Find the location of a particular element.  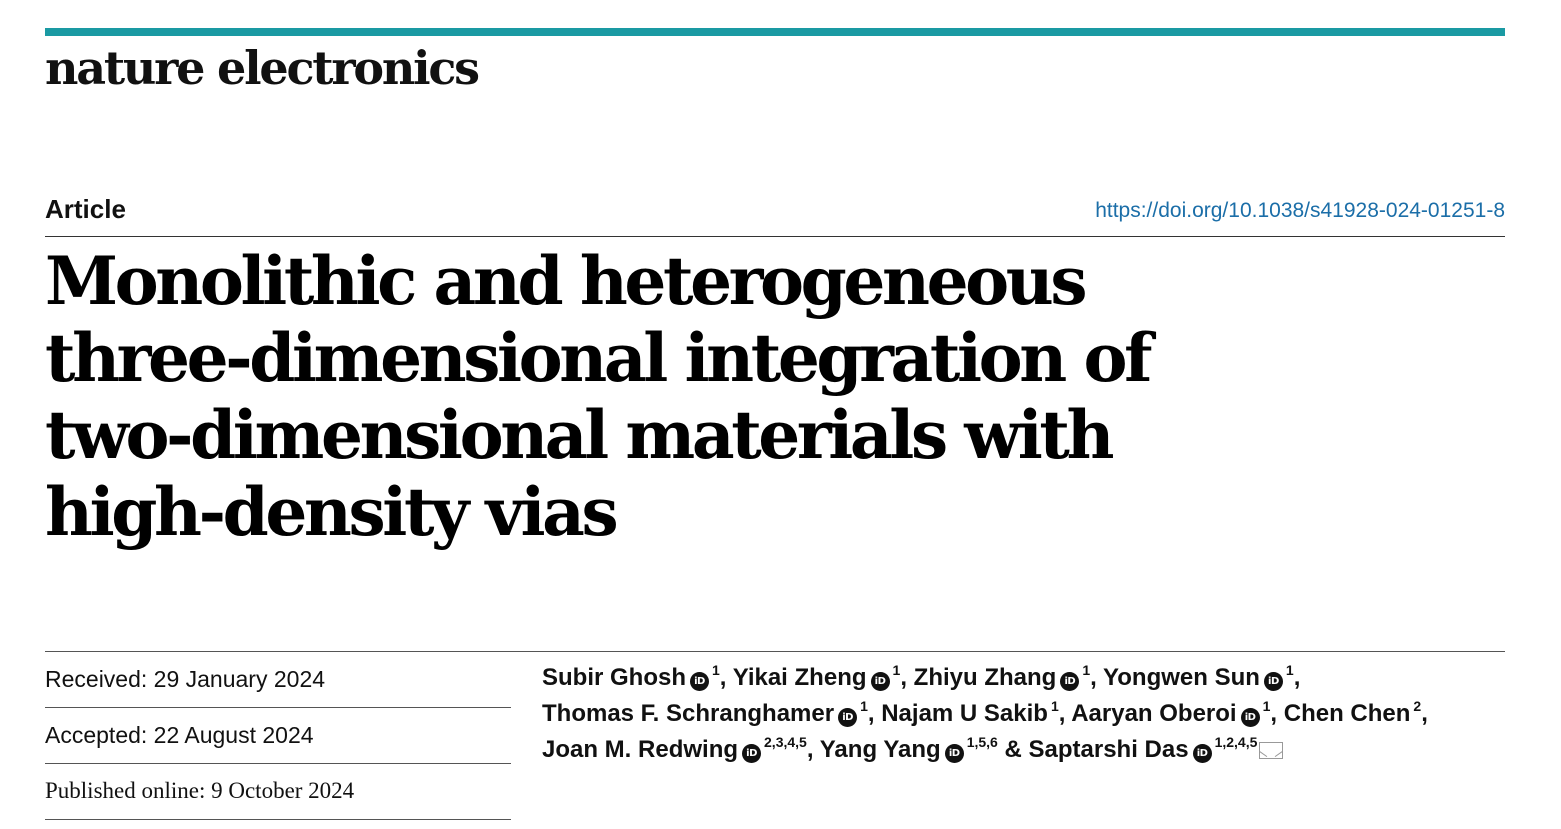

title-line: two-dimensional materials with is located at coordinates (579, 435).